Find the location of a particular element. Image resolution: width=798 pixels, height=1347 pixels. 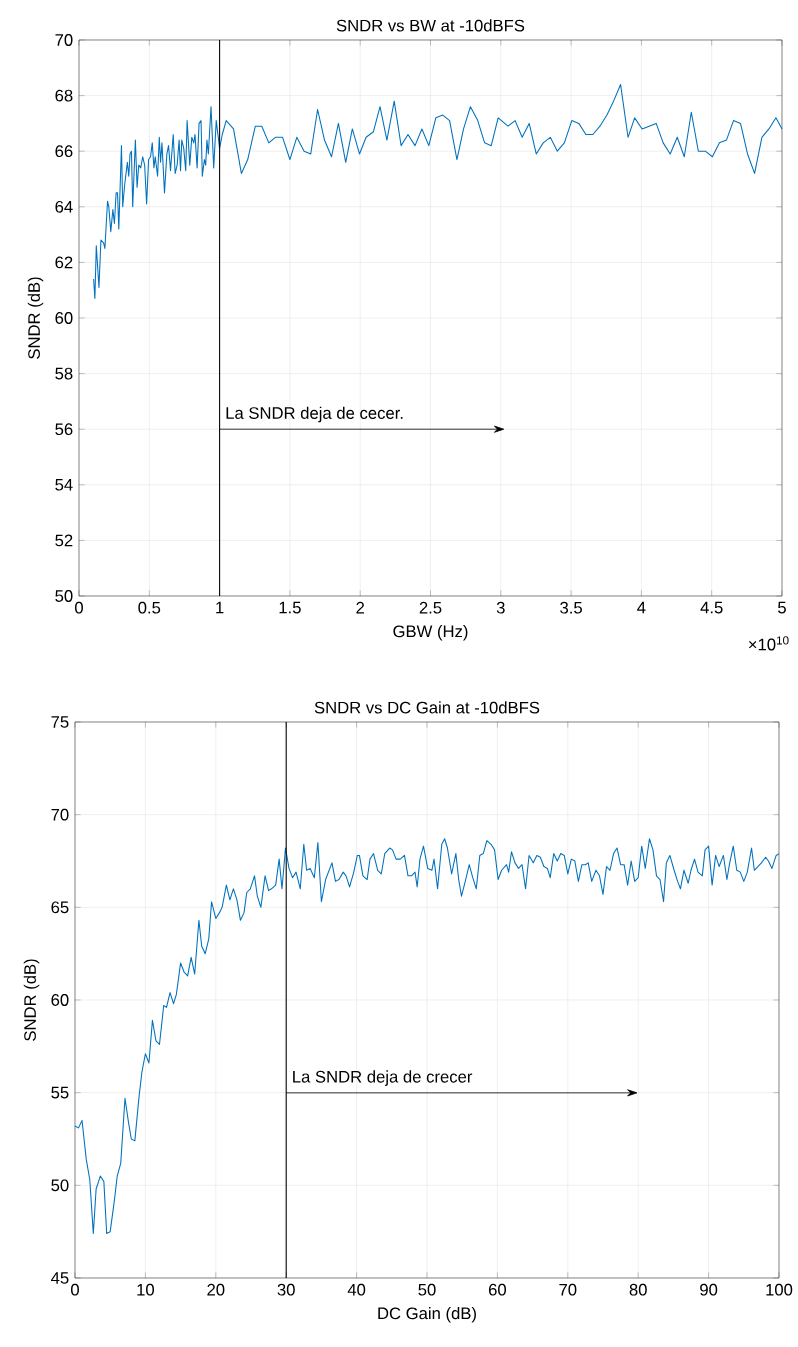

x-tick-label: 2.5 is located at coordinates (430, 607).